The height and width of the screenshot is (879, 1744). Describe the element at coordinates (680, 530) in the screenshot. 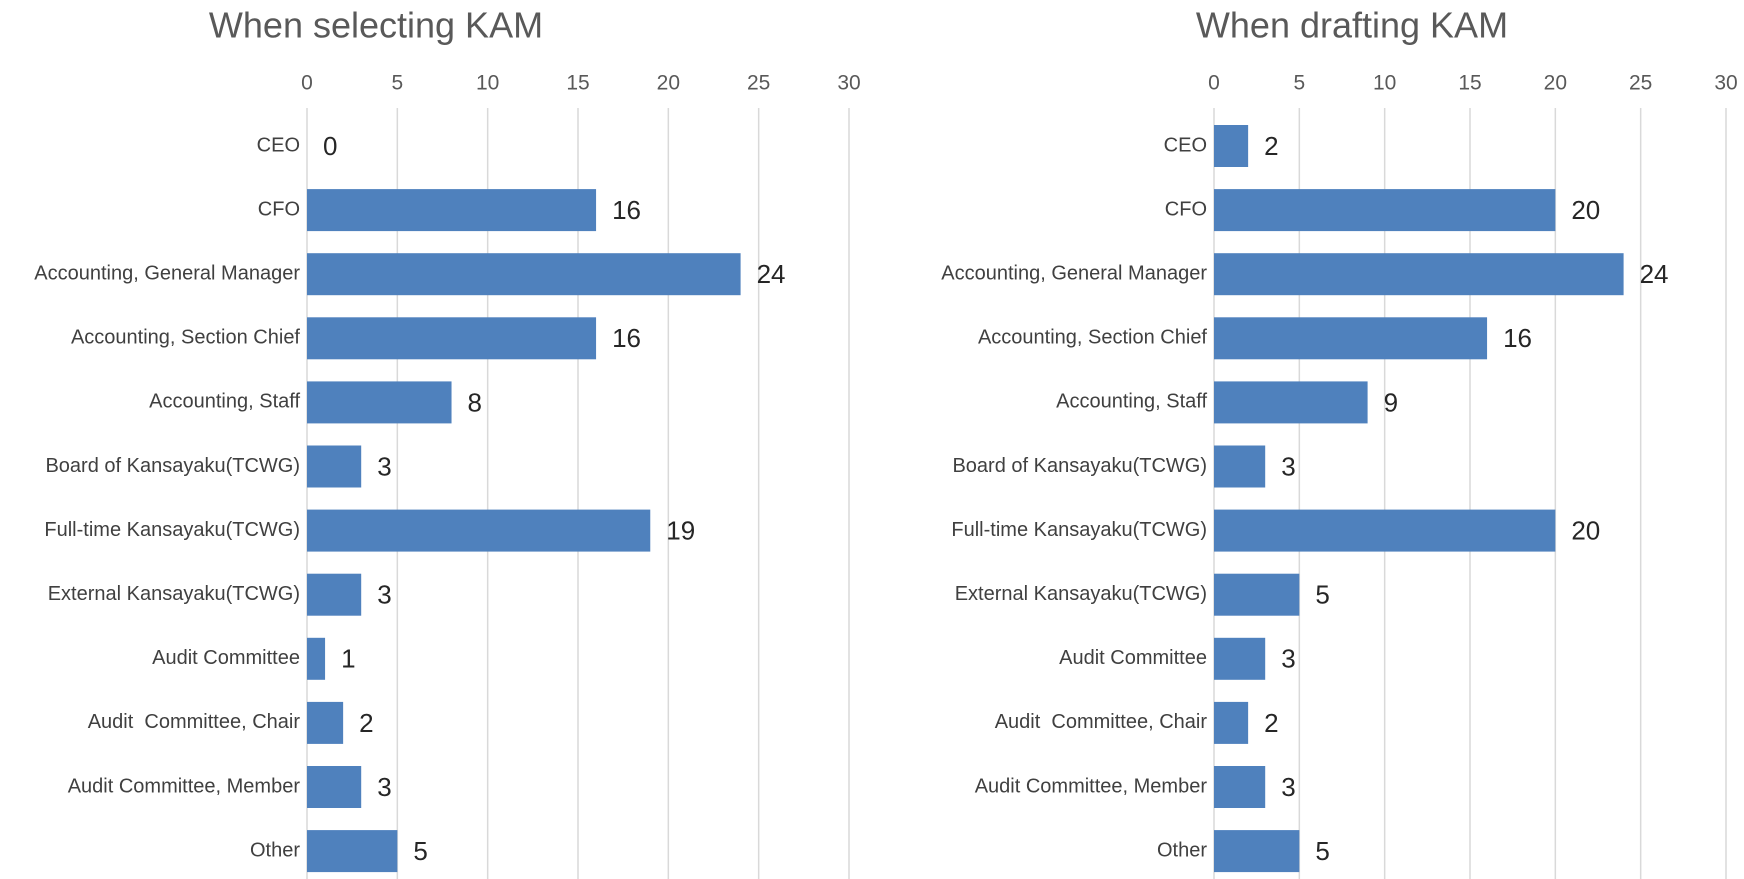

I see `data-label: 19` at that location.